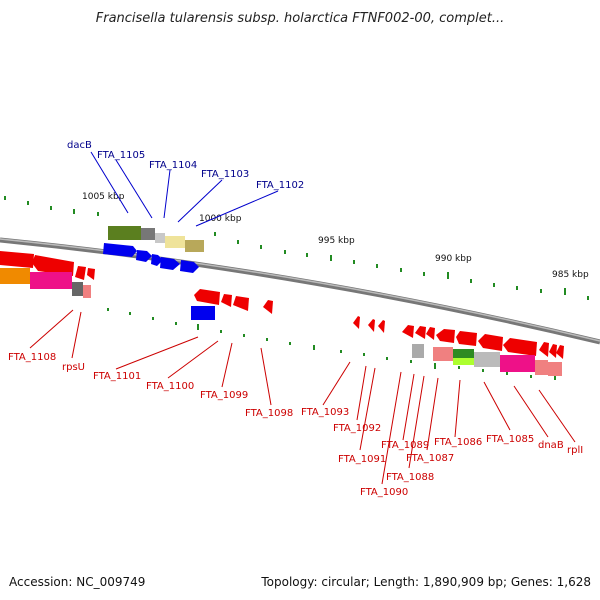 Image resolution: width=600 pixels, height=600 pixels. I want to click on gene-label-fta1103: FTA_1103, so click(225, 174).